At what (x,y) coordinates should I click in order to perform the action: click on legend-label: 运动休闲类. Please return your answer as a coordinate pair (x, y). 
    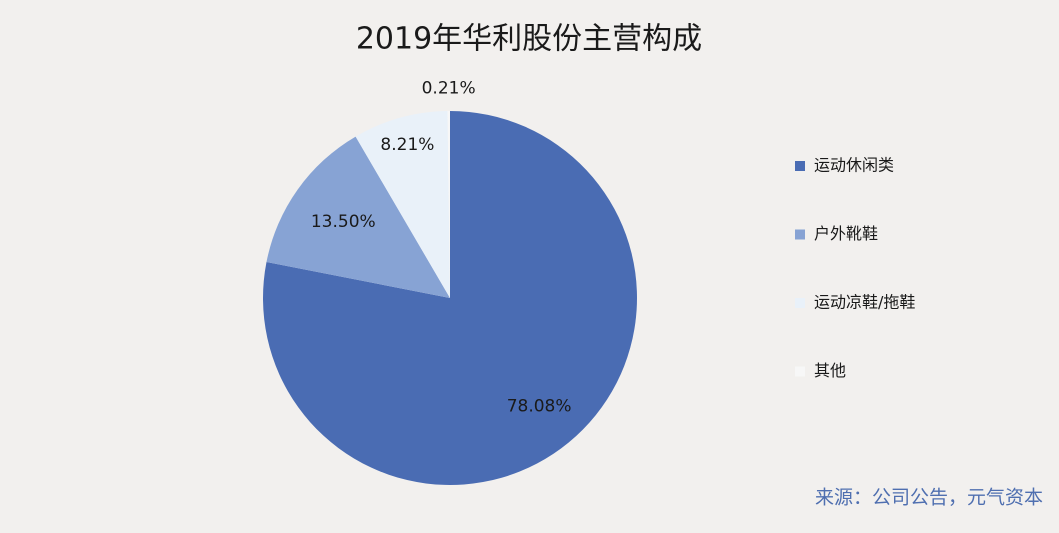
    Looking at the image, I should click on (854, 165).